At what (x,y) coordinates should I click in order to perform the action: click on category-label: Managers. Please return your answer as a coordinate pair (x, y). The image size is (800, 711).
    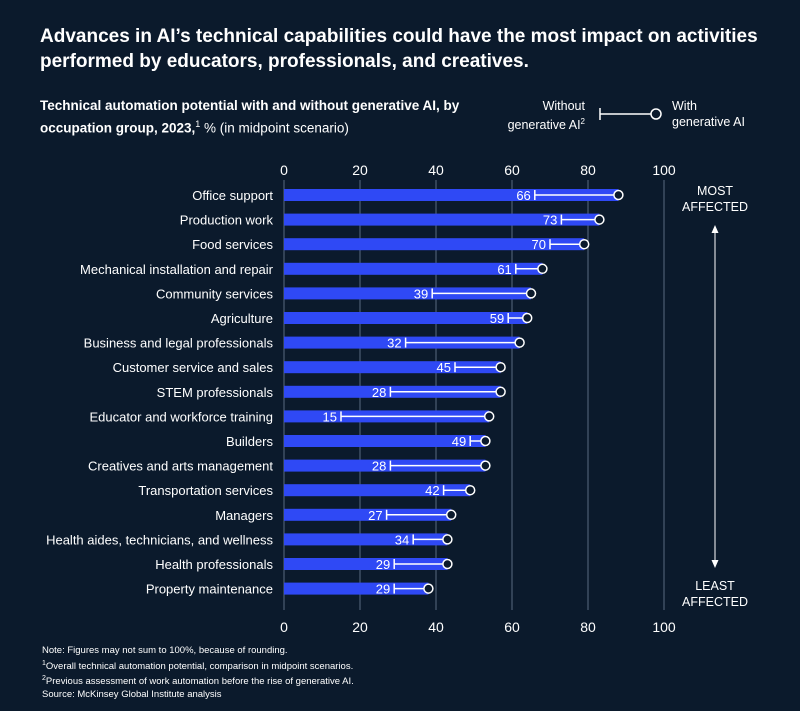
    Looking at the image, I should click on (244, 515).